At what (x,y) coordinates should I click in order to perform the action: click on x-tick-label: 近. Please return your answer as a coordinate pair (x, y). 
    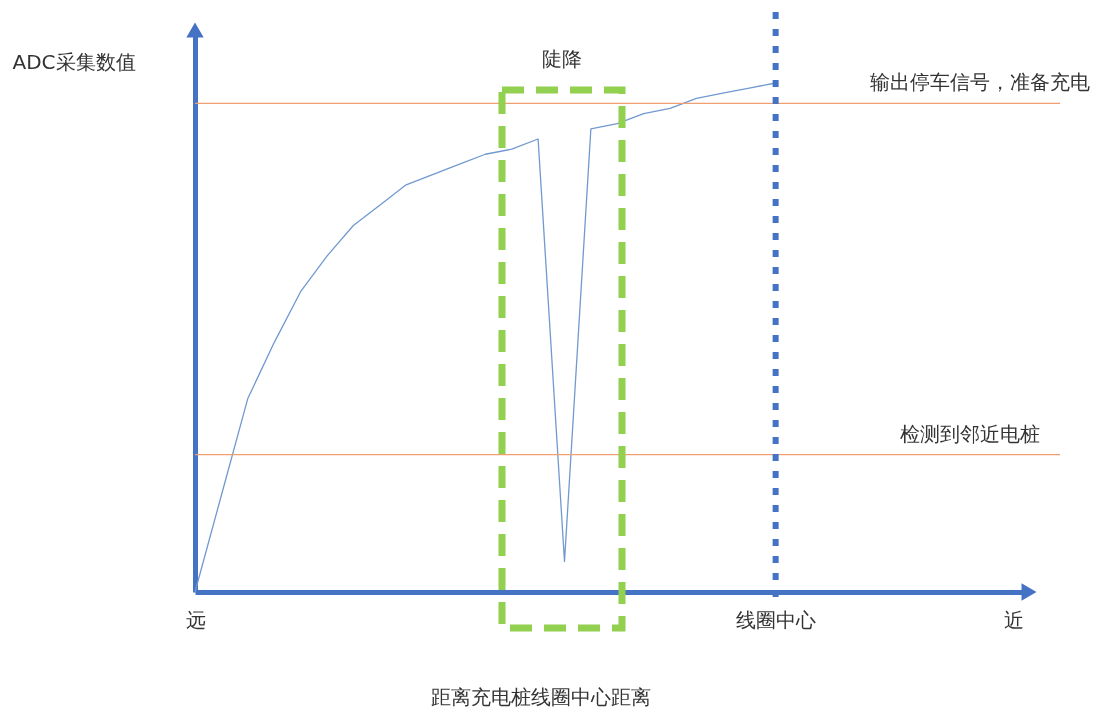
    Looking at the image, I should click on (1013, 619).